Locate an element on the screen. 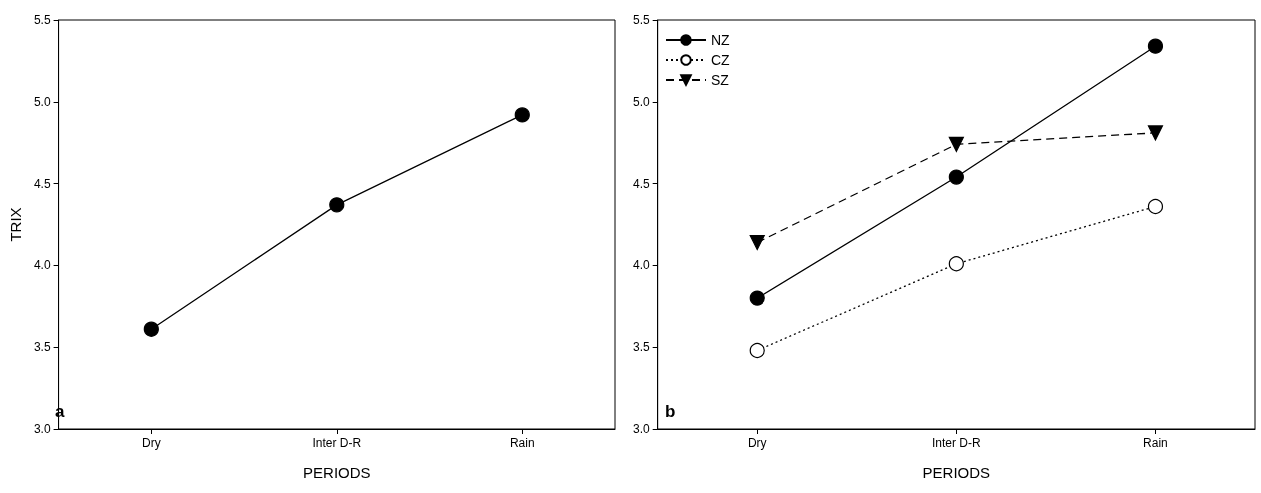  legend-label: CZ is located at coordinates (721, 60).